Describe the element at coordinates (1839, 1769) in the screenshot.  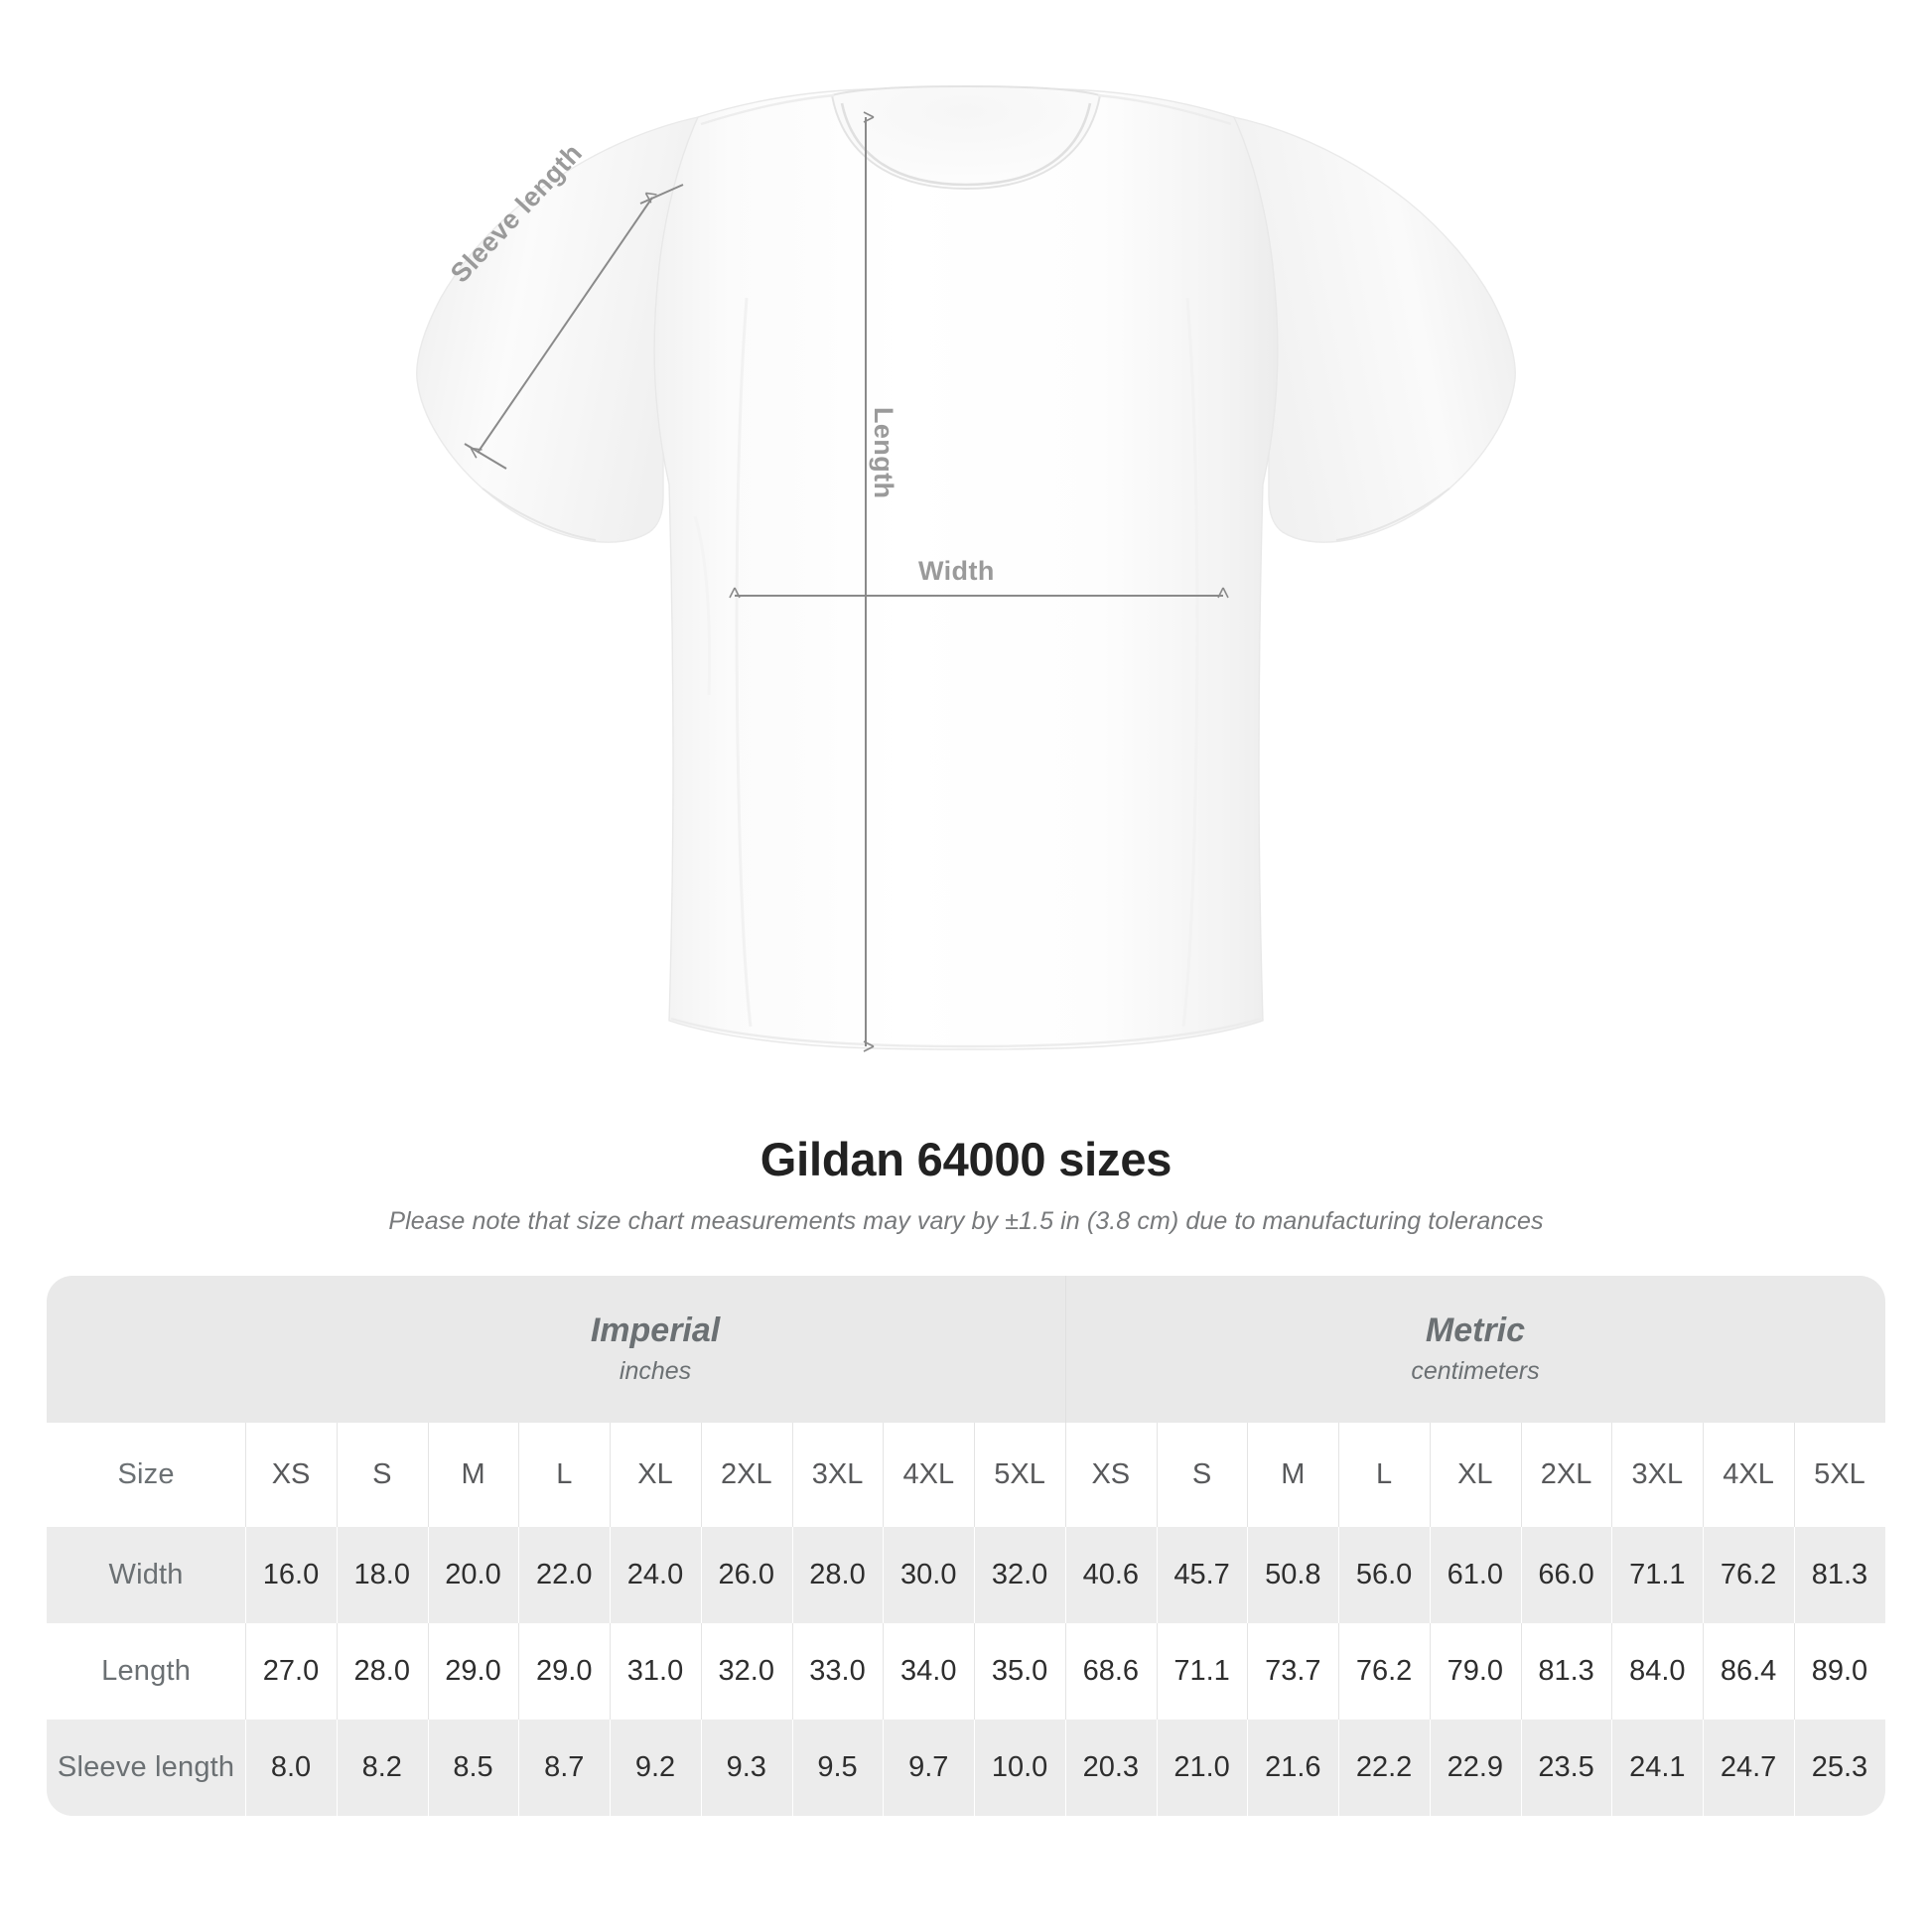
I see `cell-sleeve-metric-5xl: 25.3` at that location.